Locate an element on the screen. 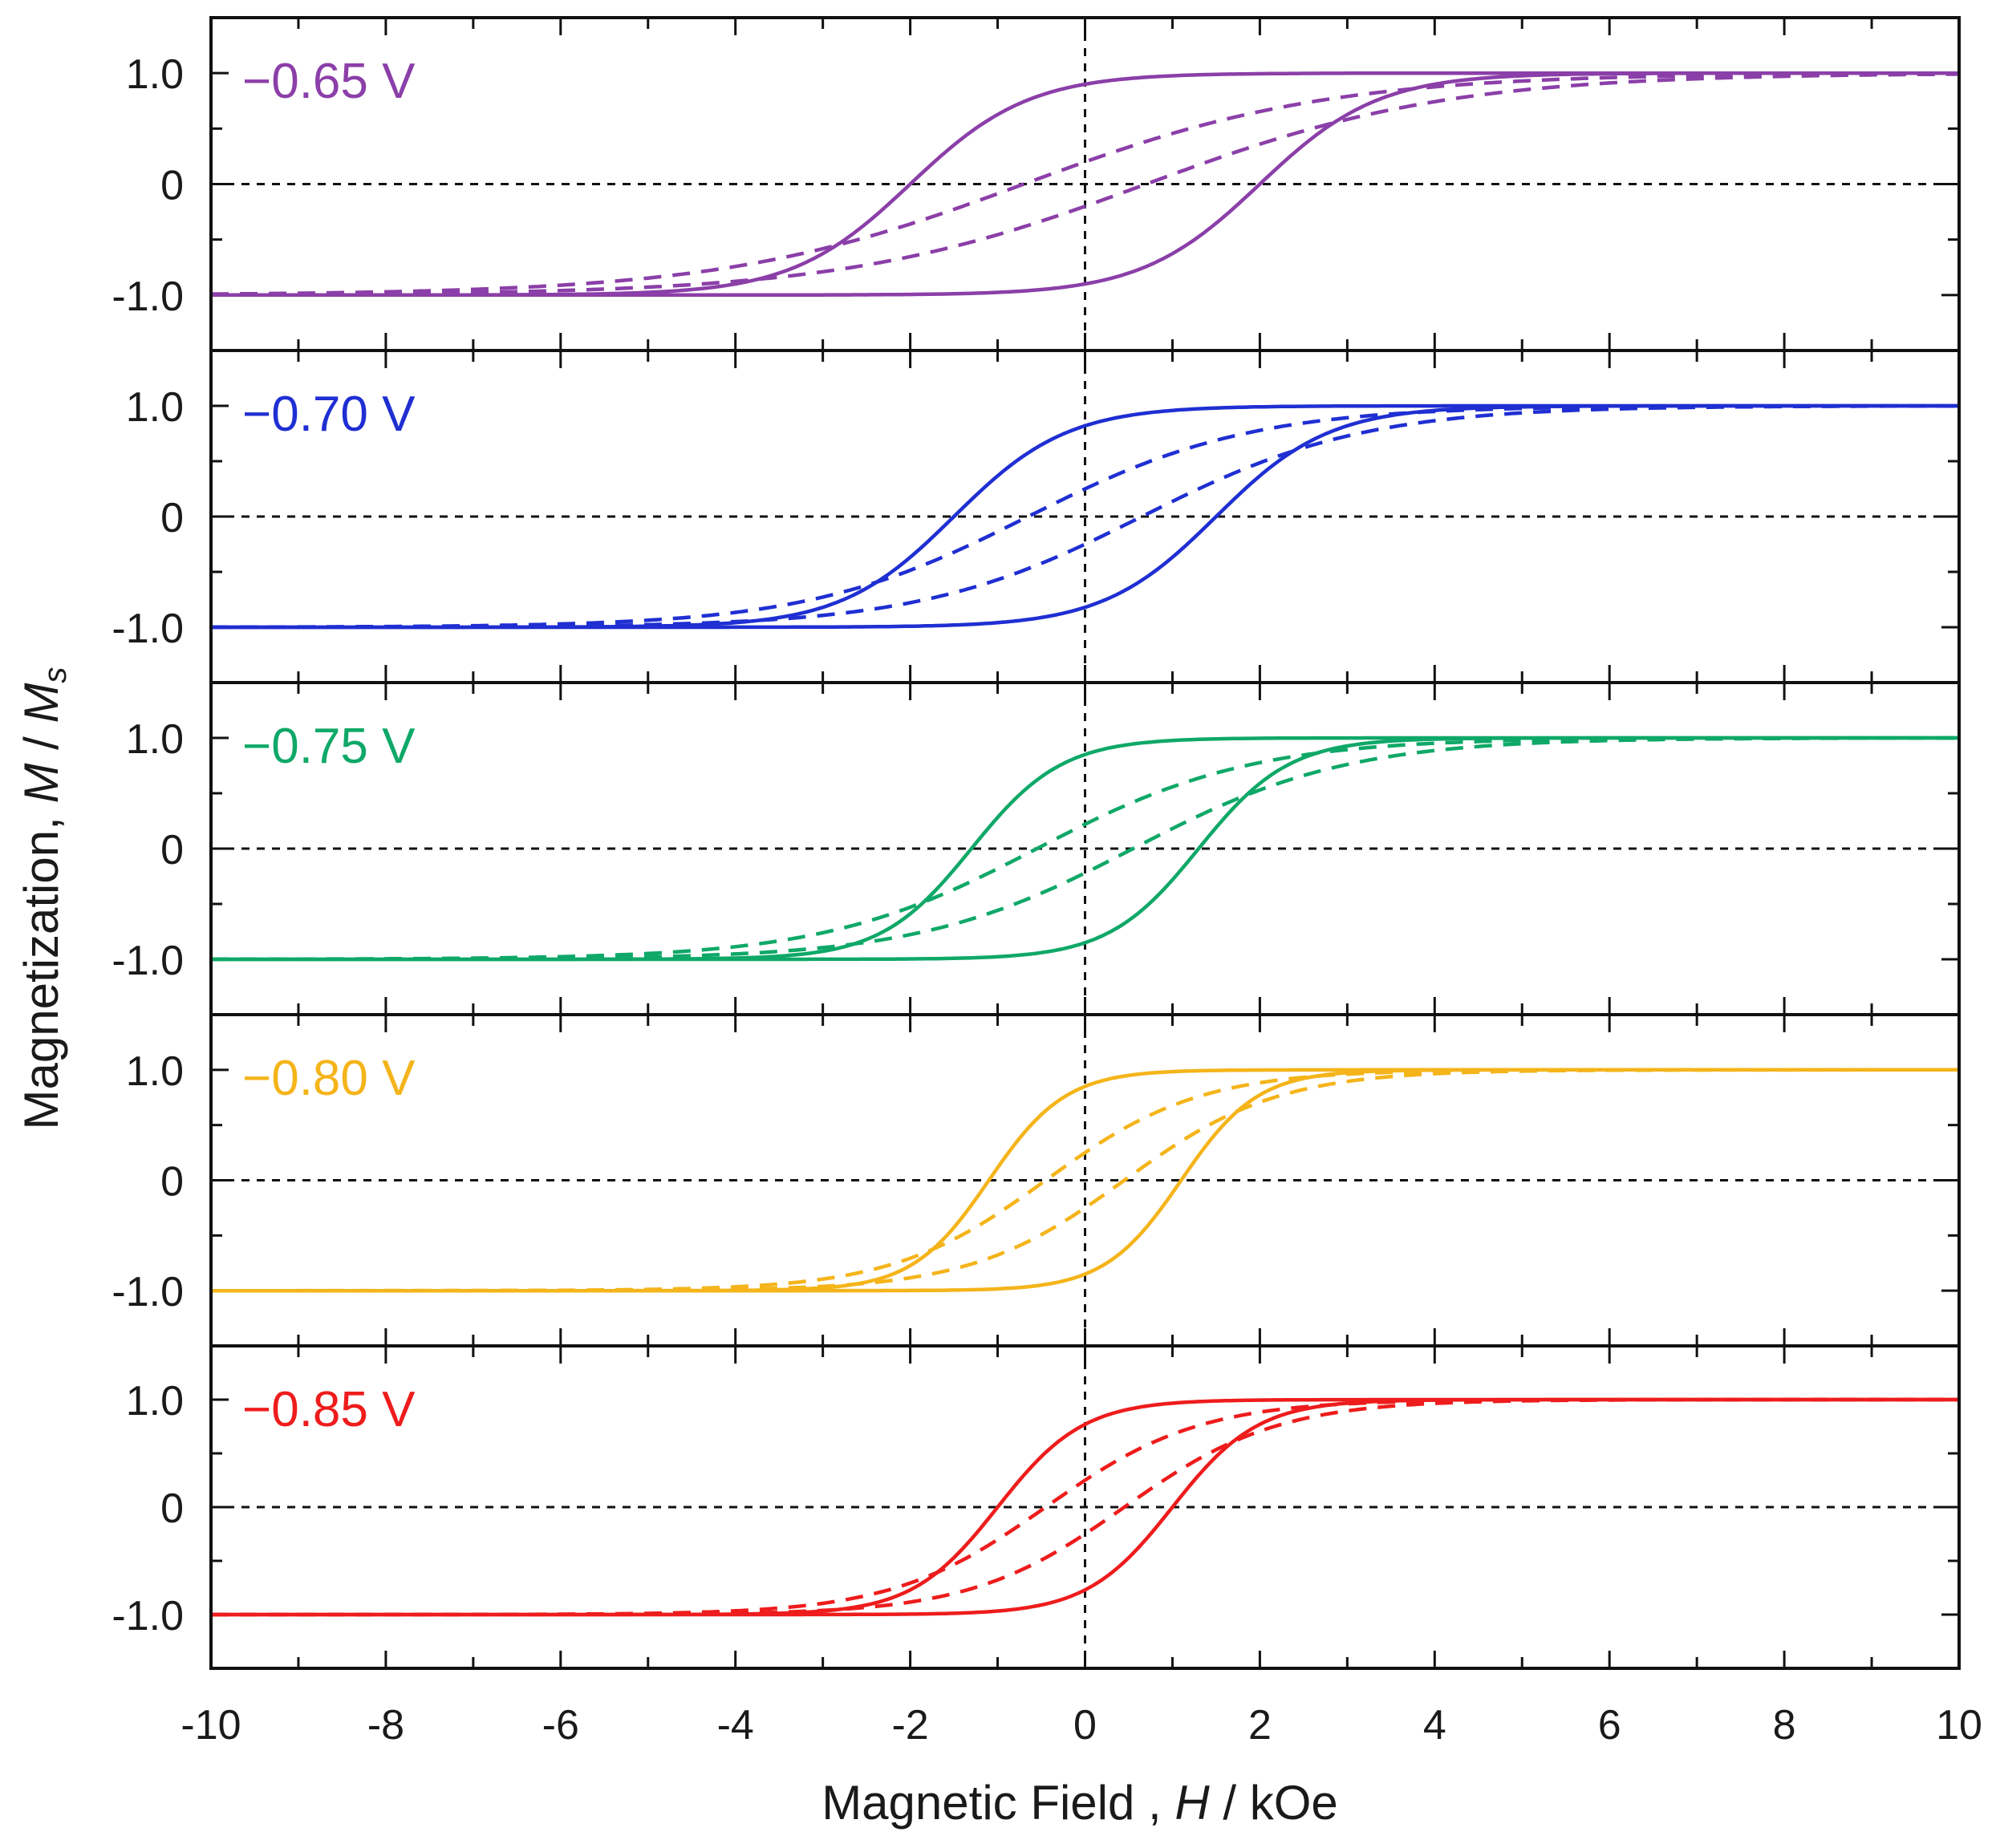  x-tick-label: -10 is located at coordinates (211, 1725).